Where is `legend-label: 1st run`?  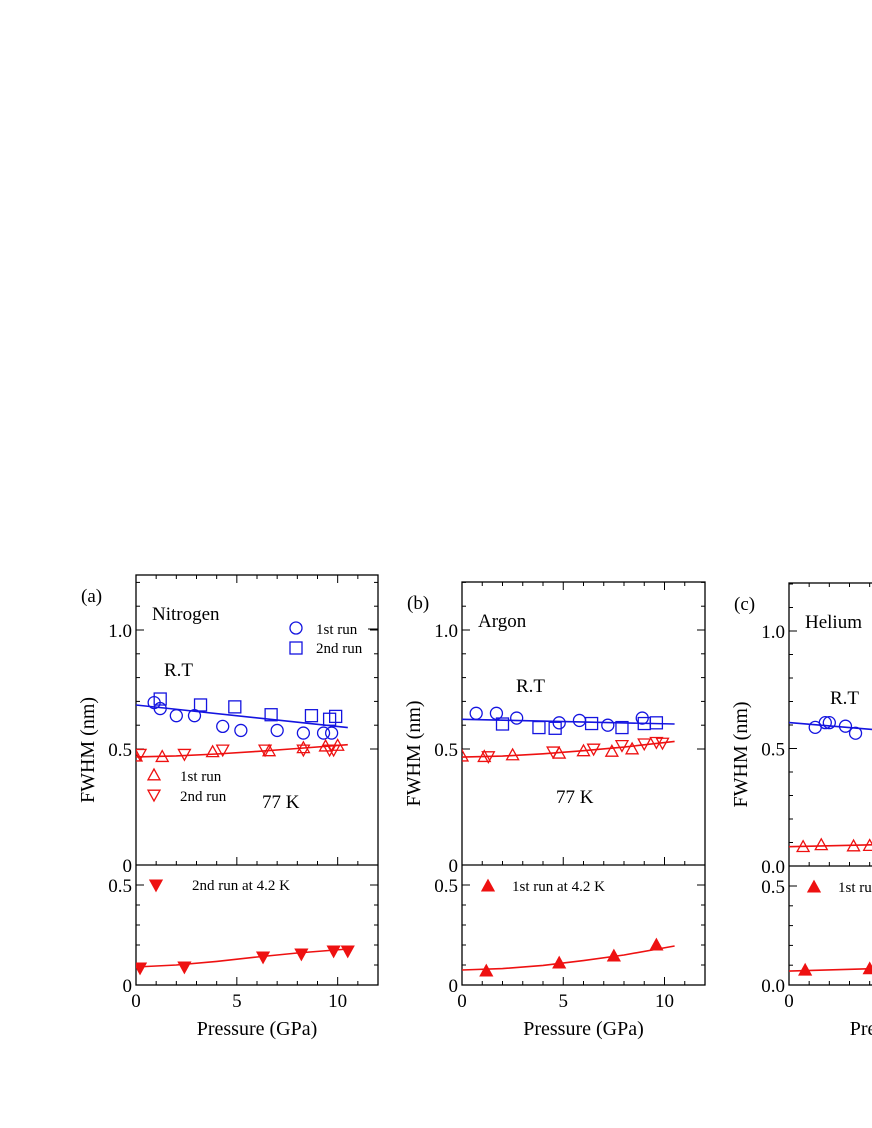 legend-label: 1st run is located at coordinates (337, 630).